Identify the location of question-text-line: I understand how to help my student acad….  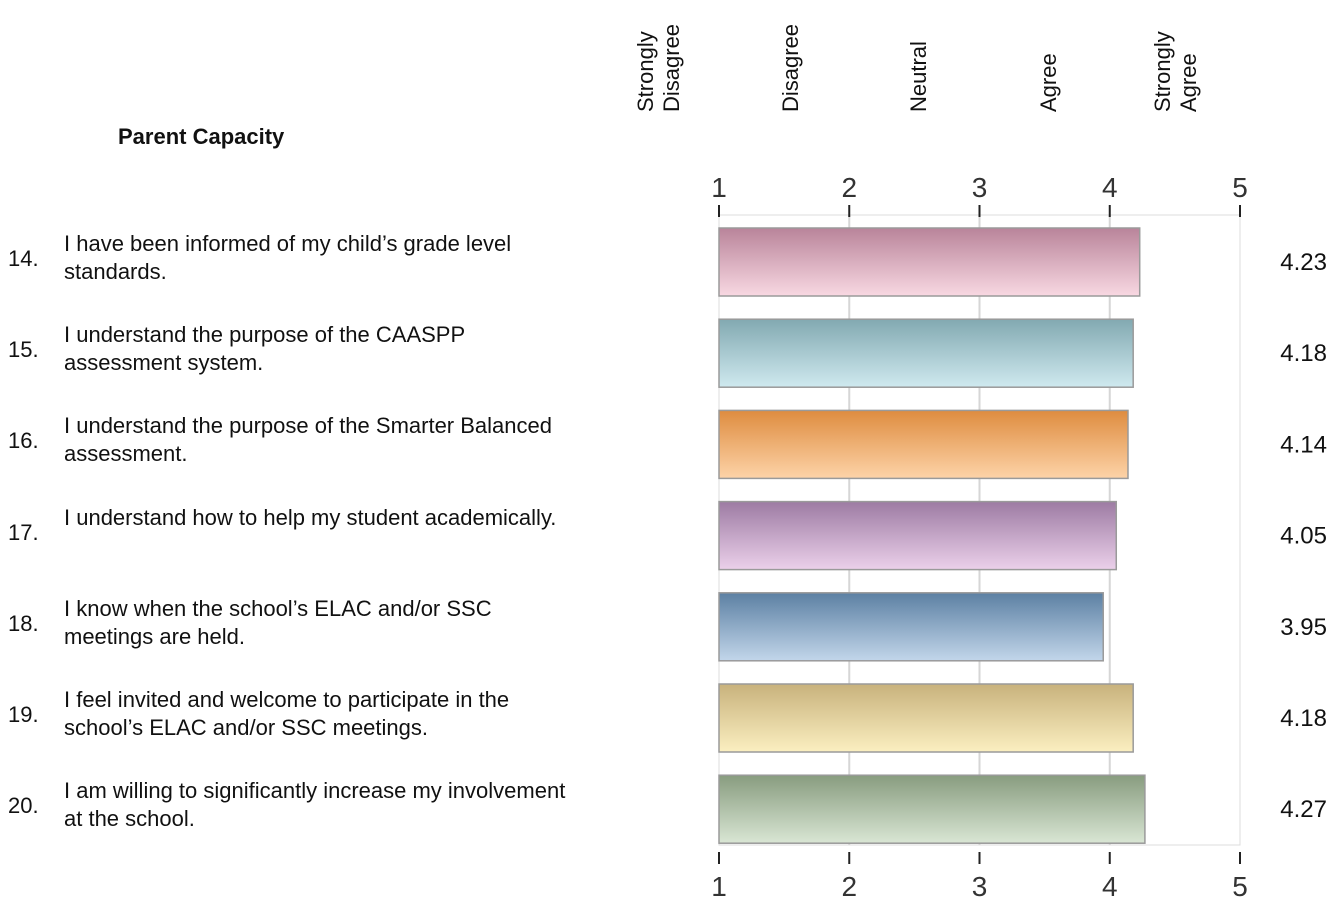
(310, 517).